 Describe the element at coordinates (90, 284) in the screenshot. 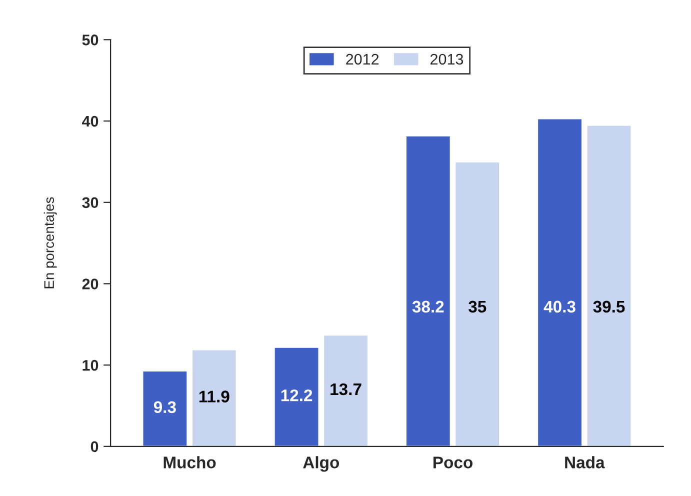

I see `y-tick-label: 20` at that location.